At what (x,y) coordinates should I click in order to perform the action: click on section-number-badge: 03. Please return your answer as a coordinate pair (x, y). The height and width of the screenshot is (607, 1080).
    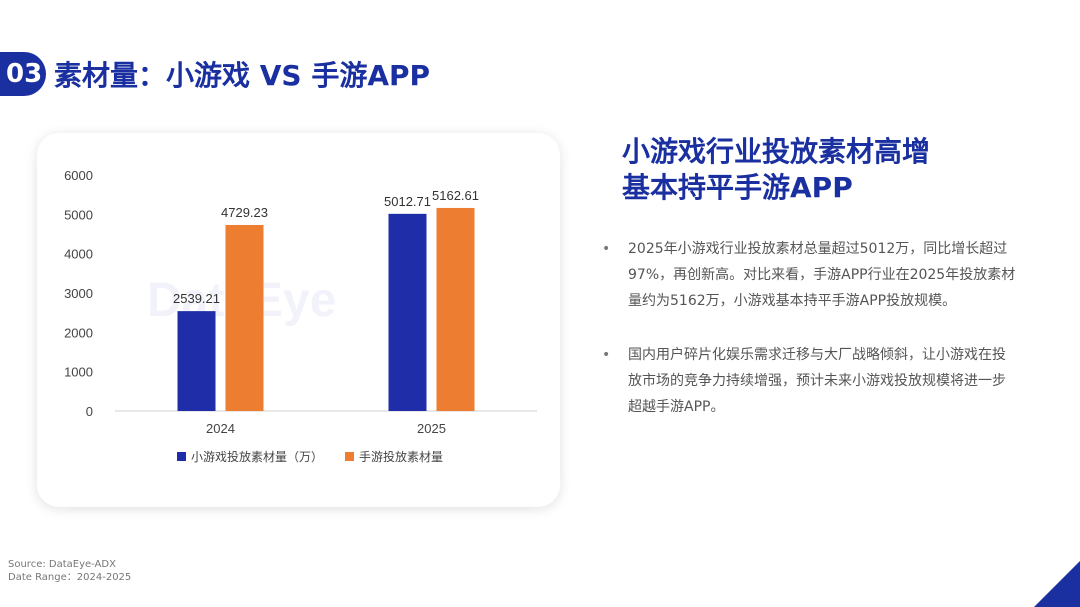
    Looking at the image, I should click on (23, 74).